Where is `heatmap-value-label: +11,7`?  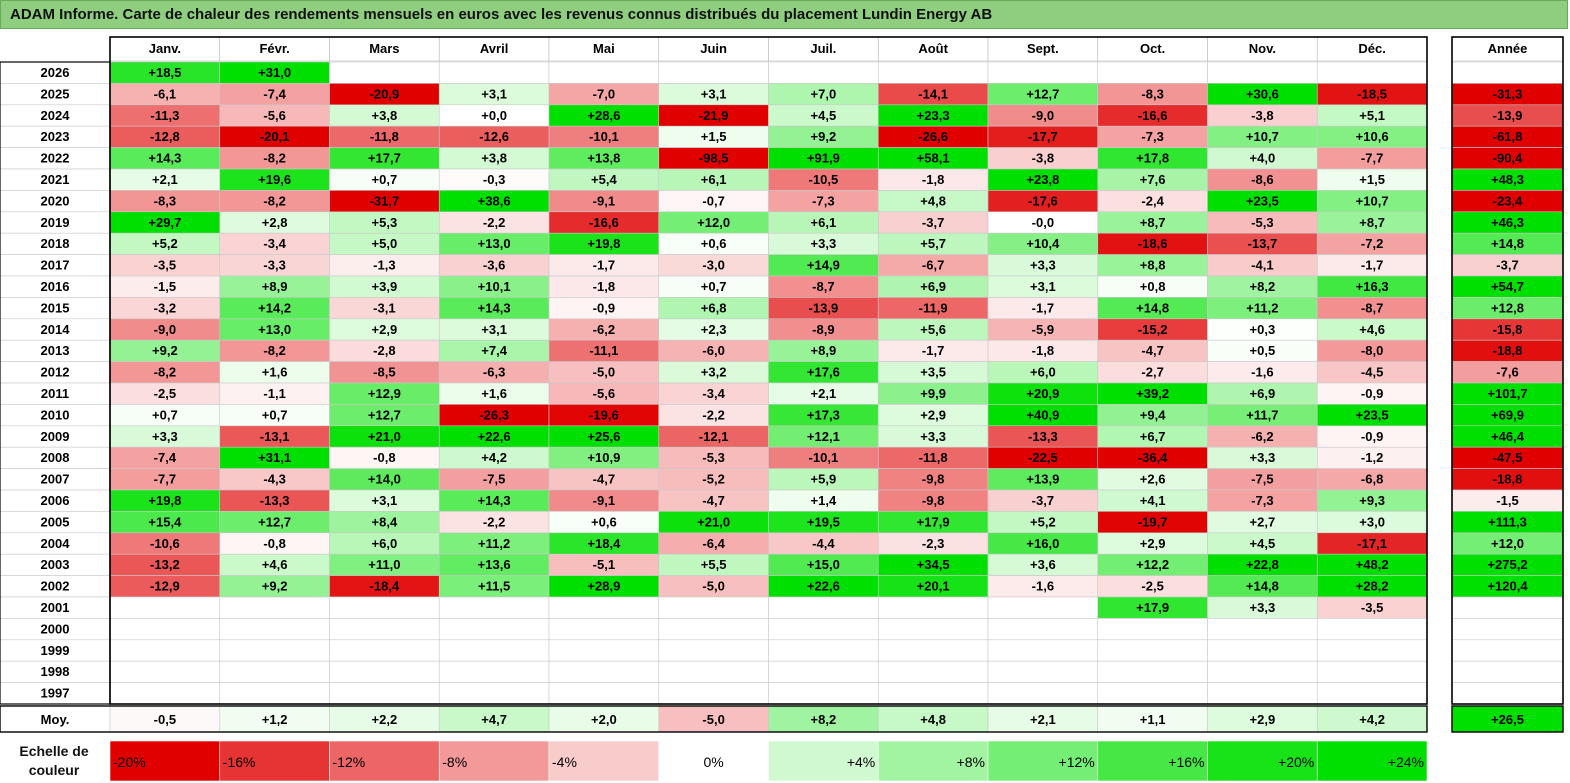 heatmap-value-label: +11,7 is located at coordinates (1262, 414).